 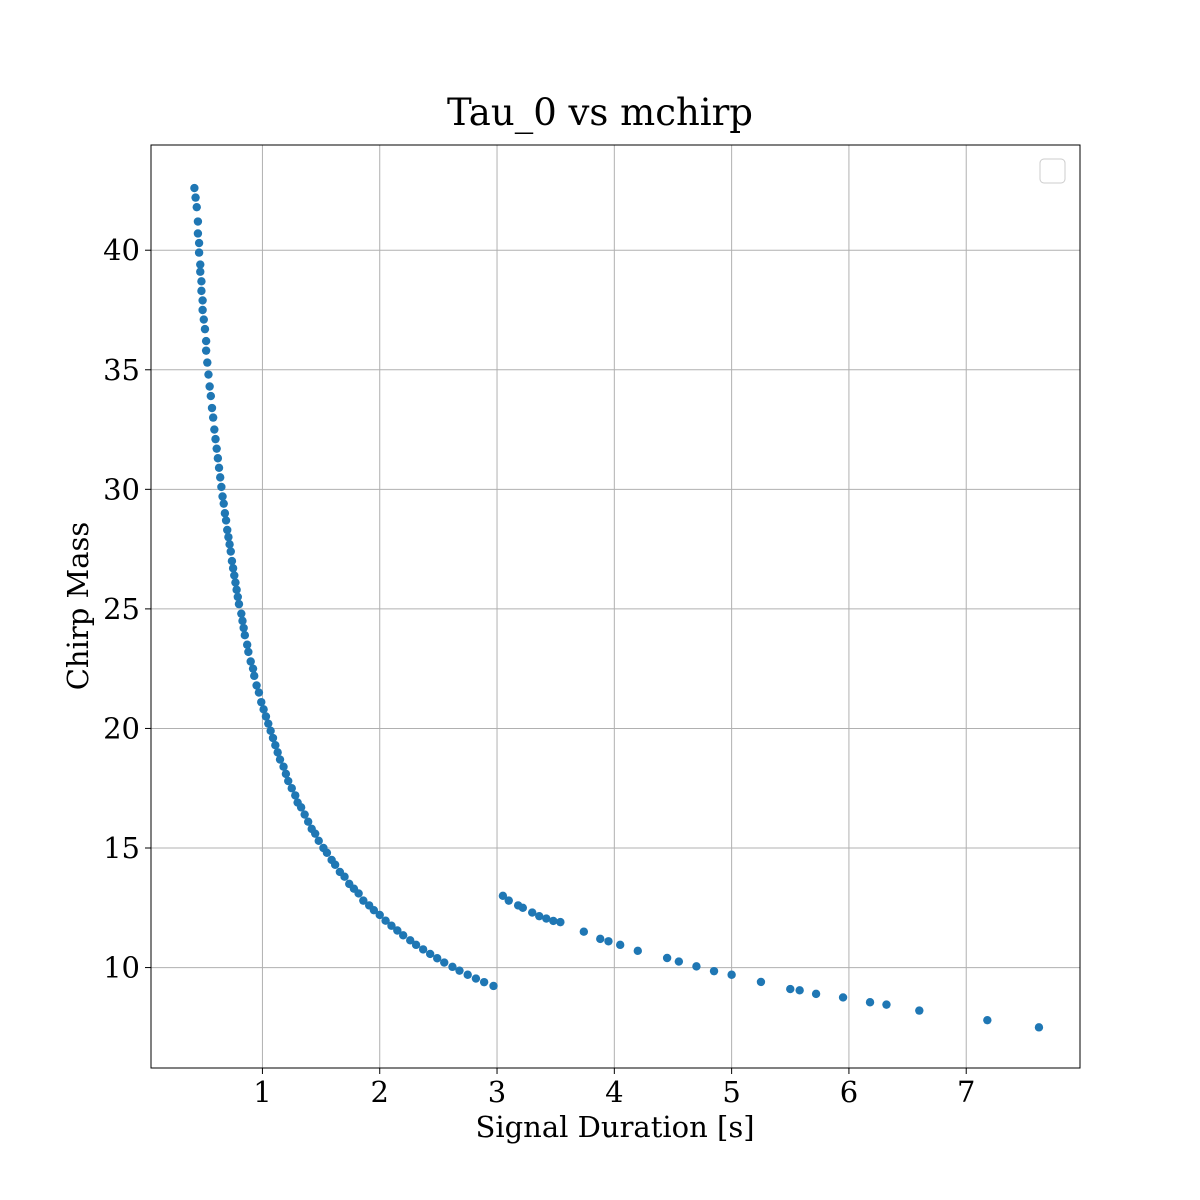 What do you see at coordinates (497, 1092) in the screenshot?
I see `x-tick-label: 3` at bounding box center [497, 1092].